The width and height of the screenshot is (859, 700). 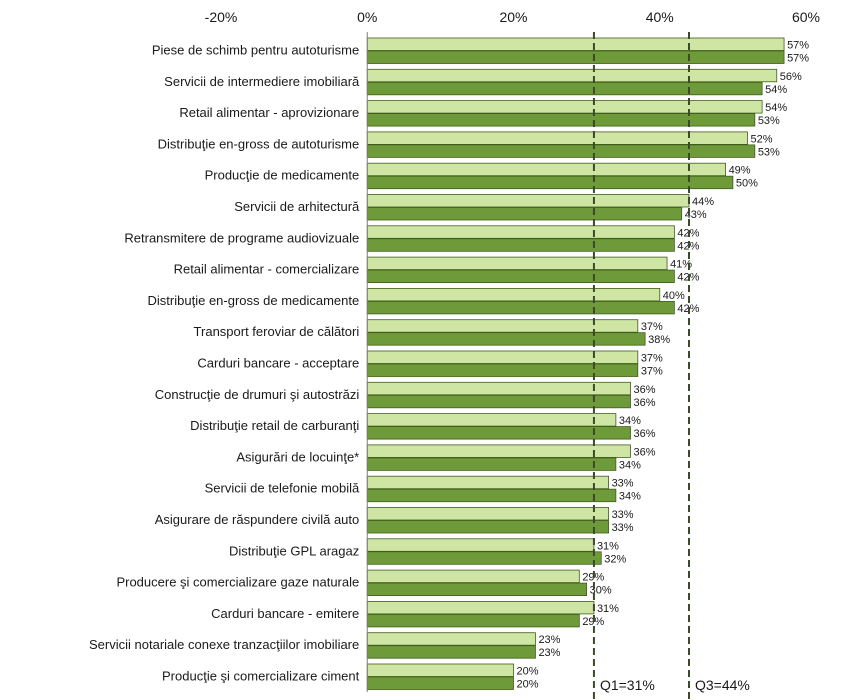 I want to click on category-label: Producţie de medicamente, so click(x=282, y=175).